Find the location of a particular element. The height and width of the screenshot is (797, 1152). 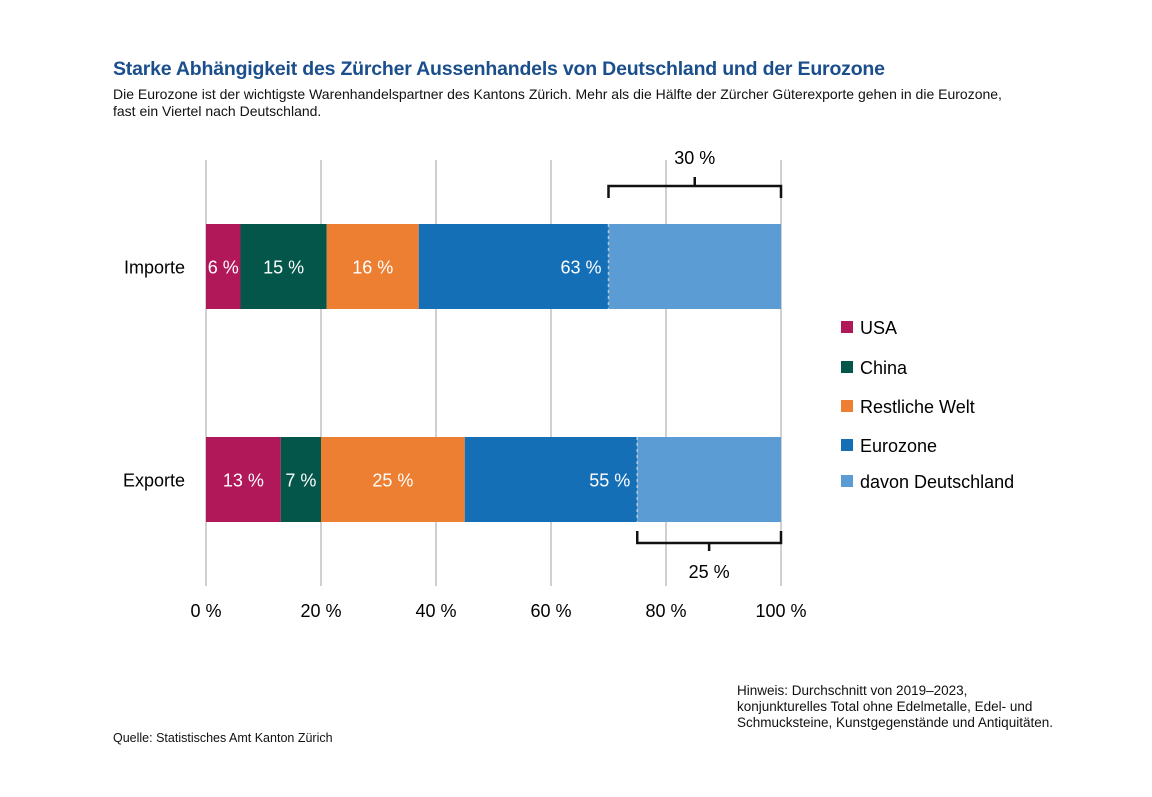

legend-label: China is located at coordinates (884, 368).